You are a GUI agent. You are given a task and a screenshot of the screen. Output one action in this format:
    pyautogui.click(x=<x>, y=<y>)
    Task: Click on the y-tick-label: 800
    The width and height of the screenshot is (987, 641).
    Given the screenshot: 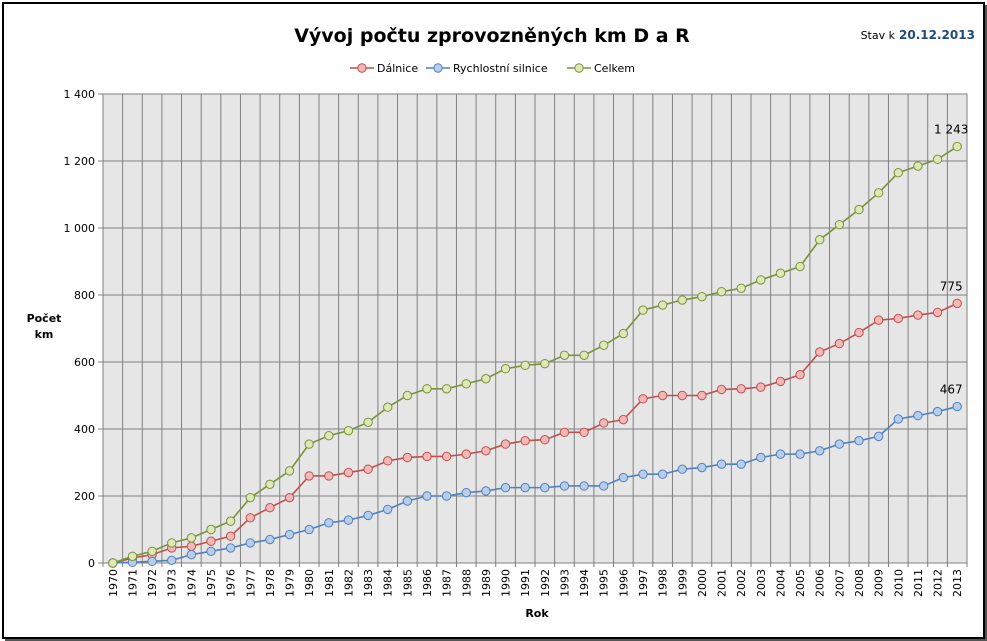 What is the action you would take?
    pyautogui.click(x=84, y=295)
    